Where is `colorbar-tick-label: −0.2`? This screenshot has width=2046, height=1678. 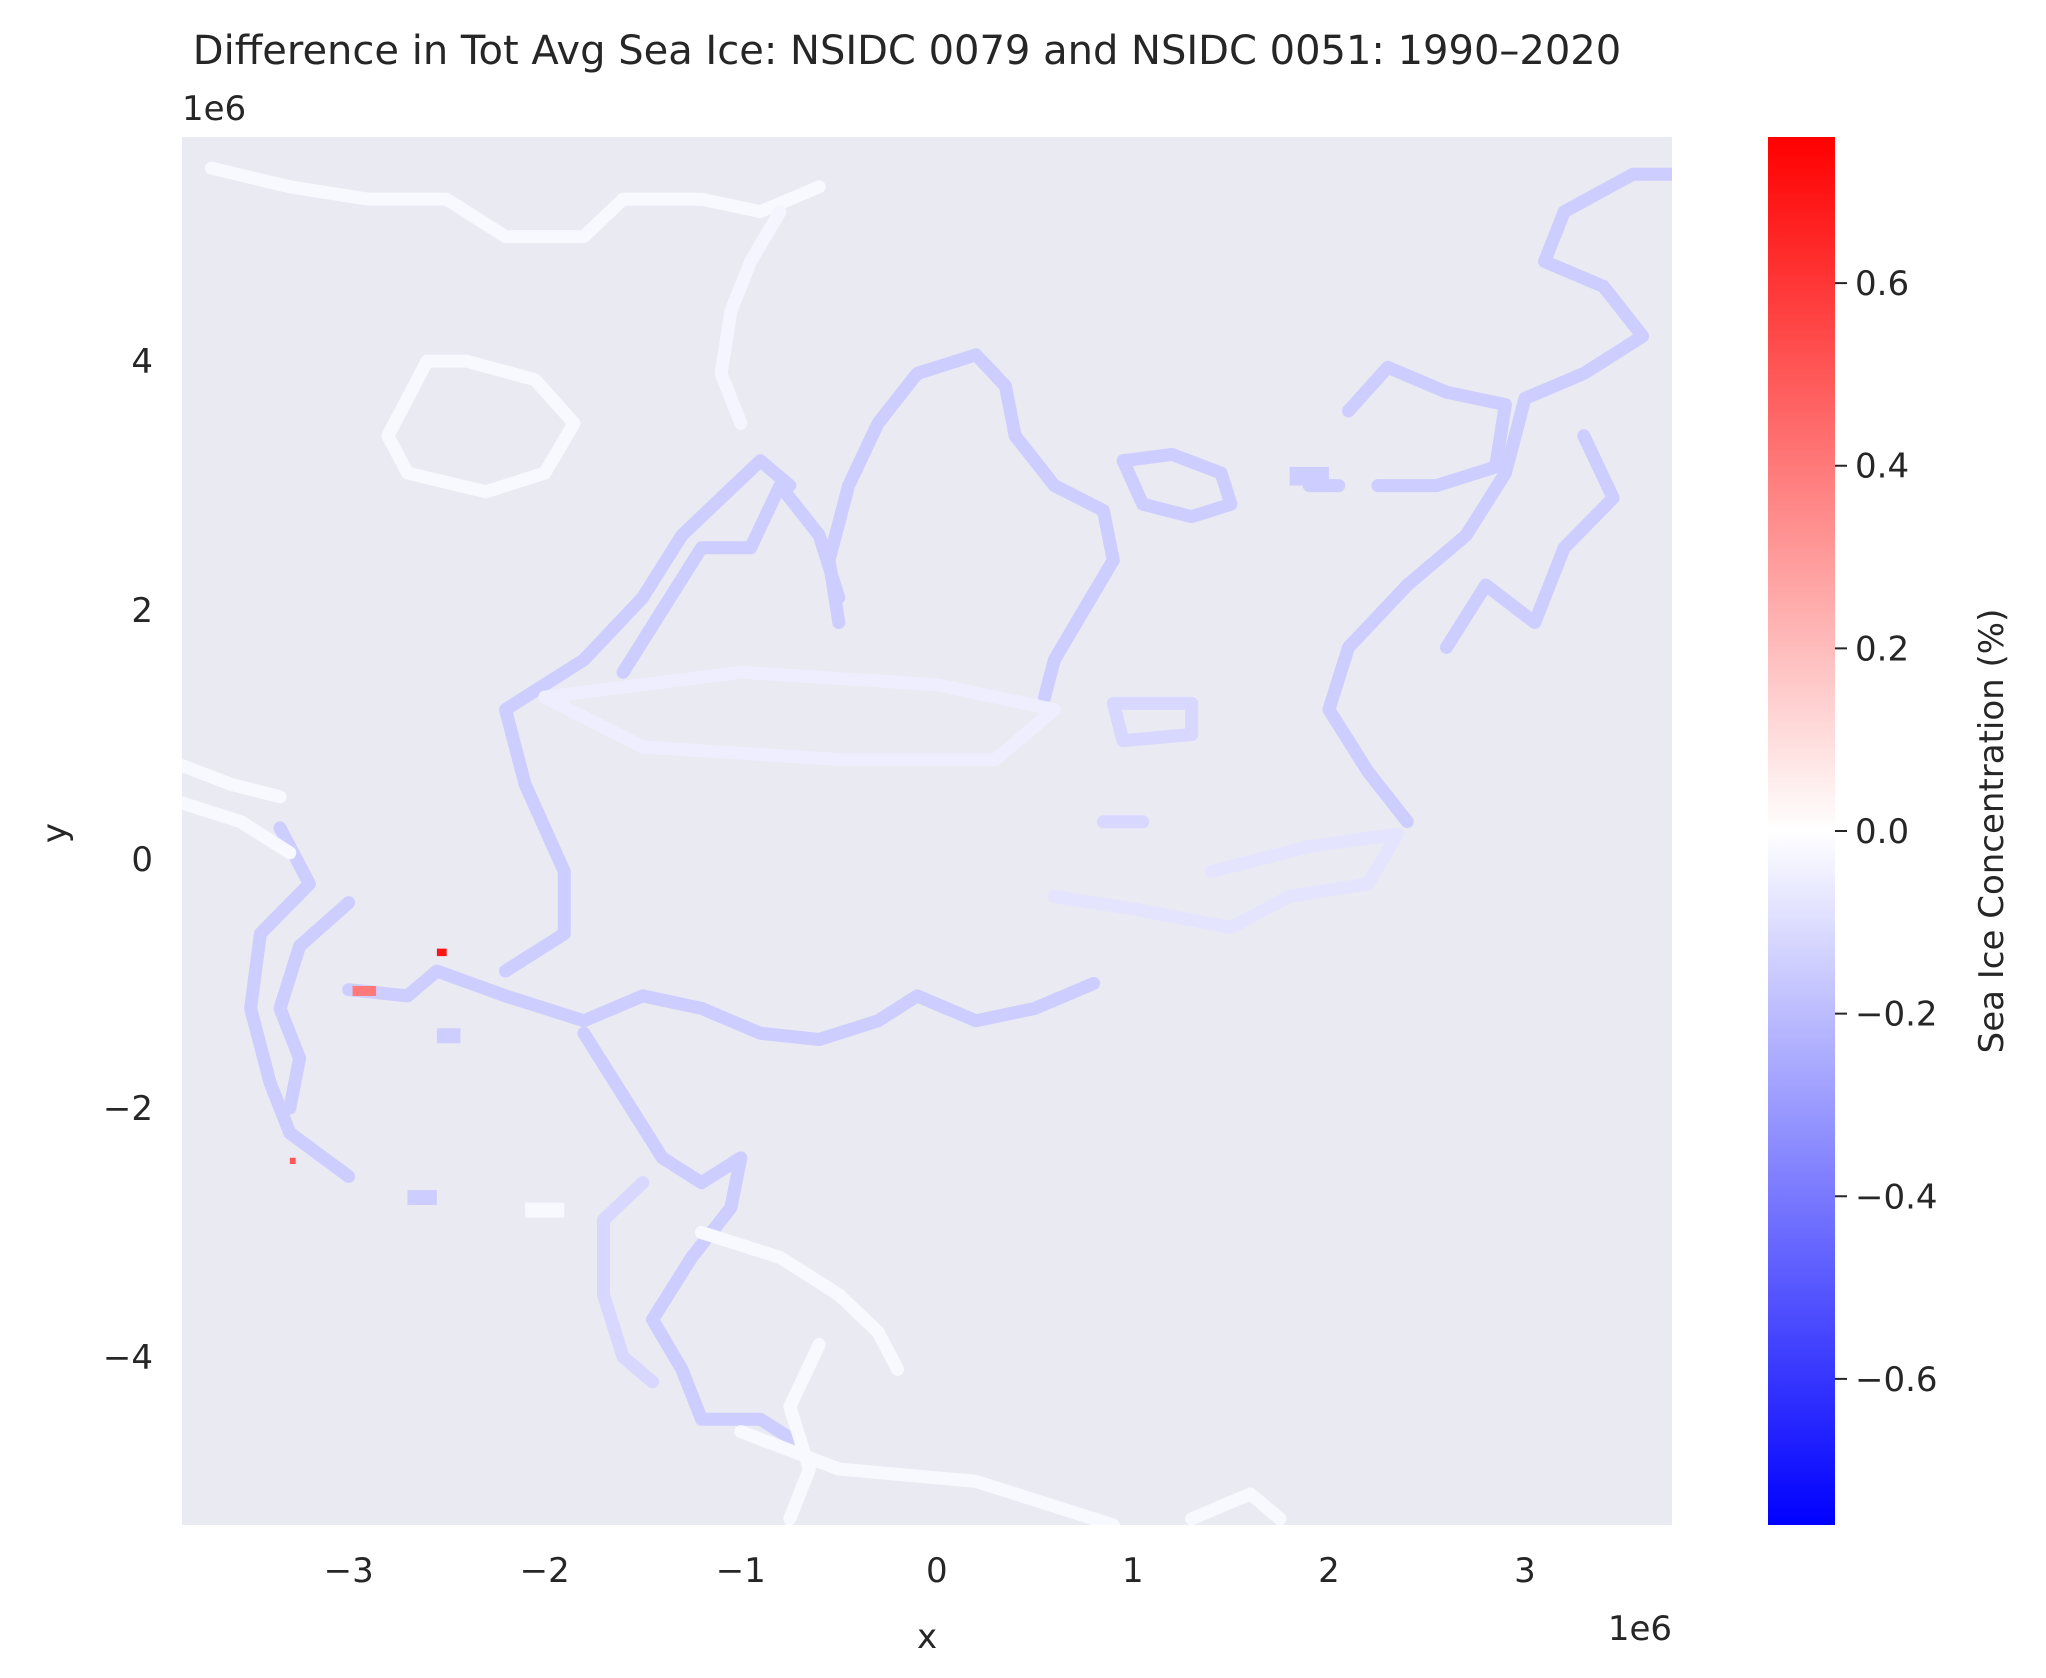
colorbar-tick-label: −0.2 is located at coordinates (1896, 1015).